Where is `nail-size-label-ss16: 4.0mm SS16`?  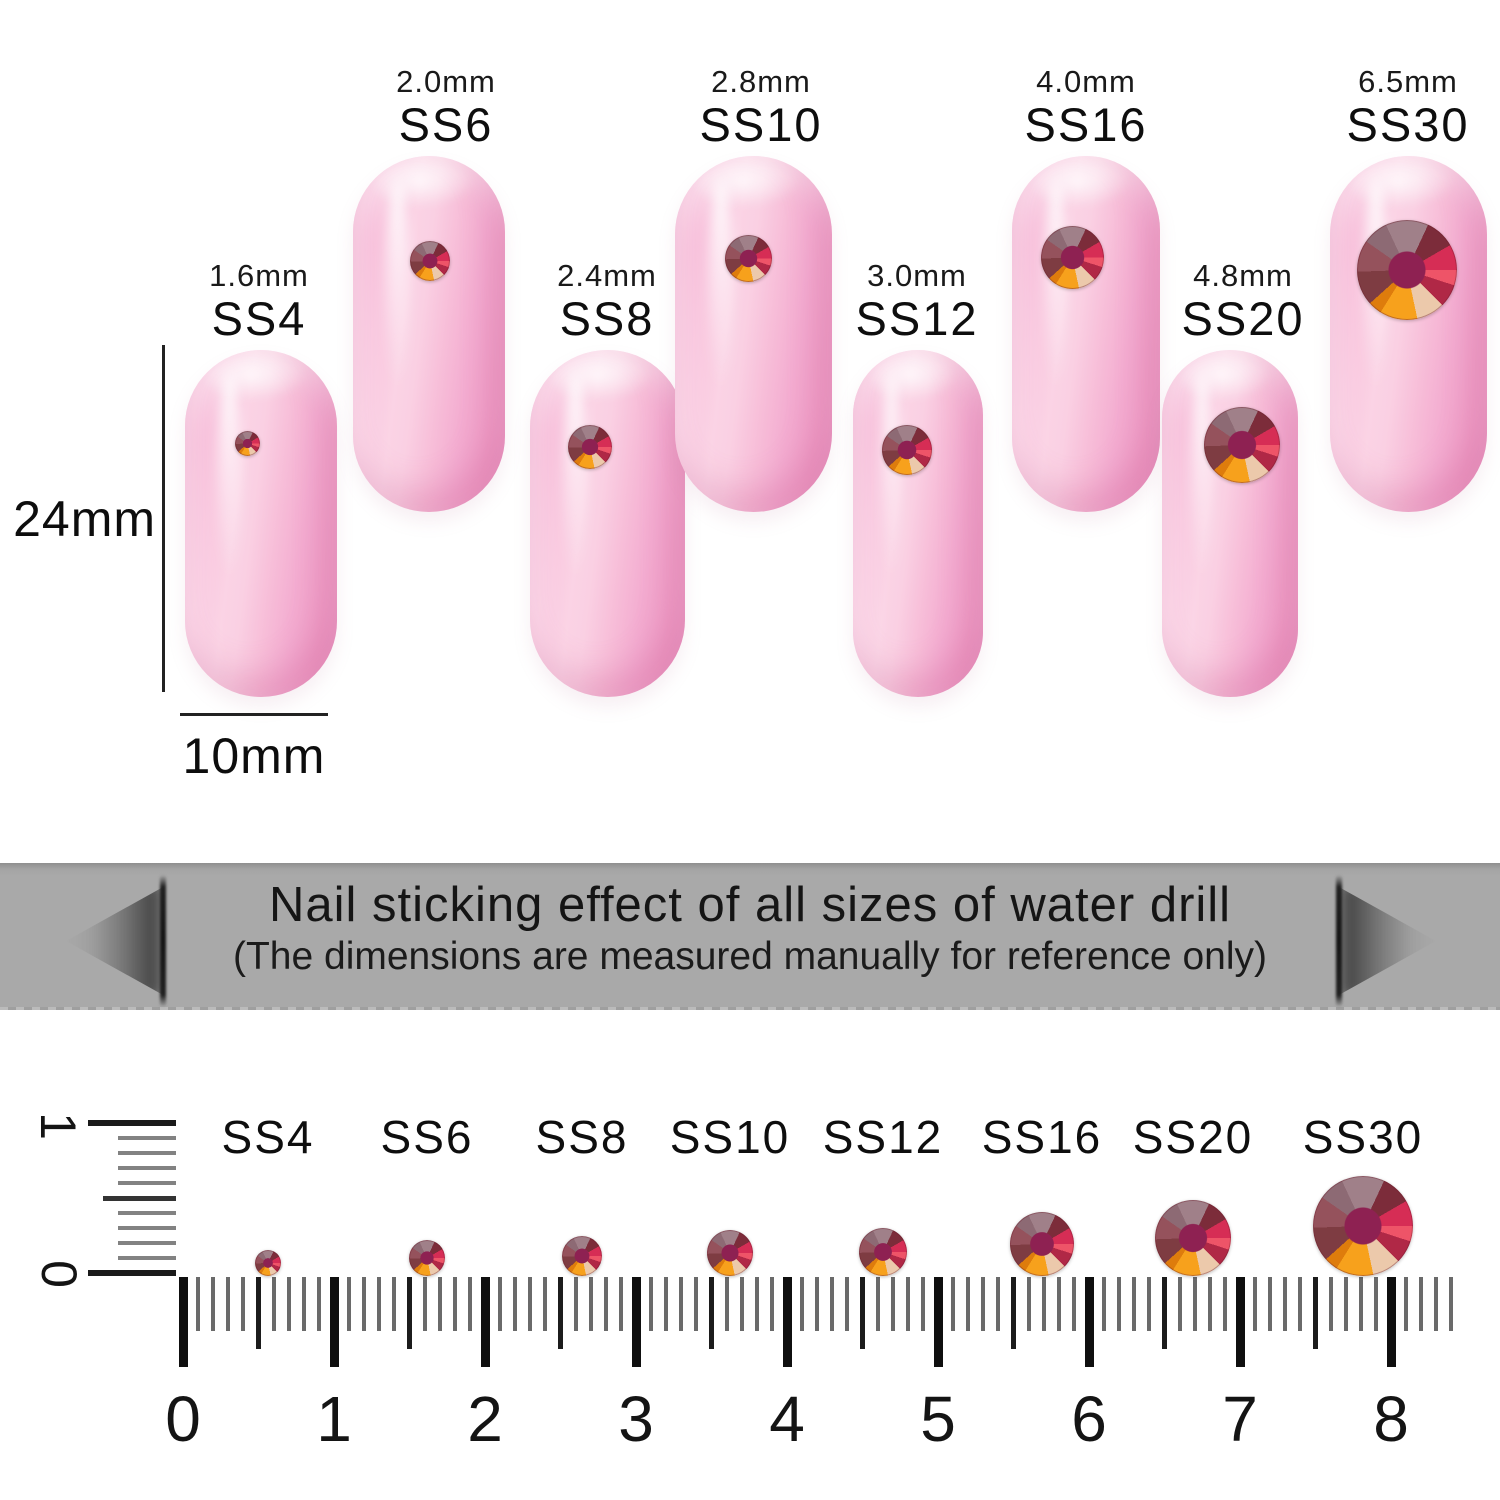
nail-size-label-ss16: 4.0mm SS16 is located at coordinates (1086, 107).